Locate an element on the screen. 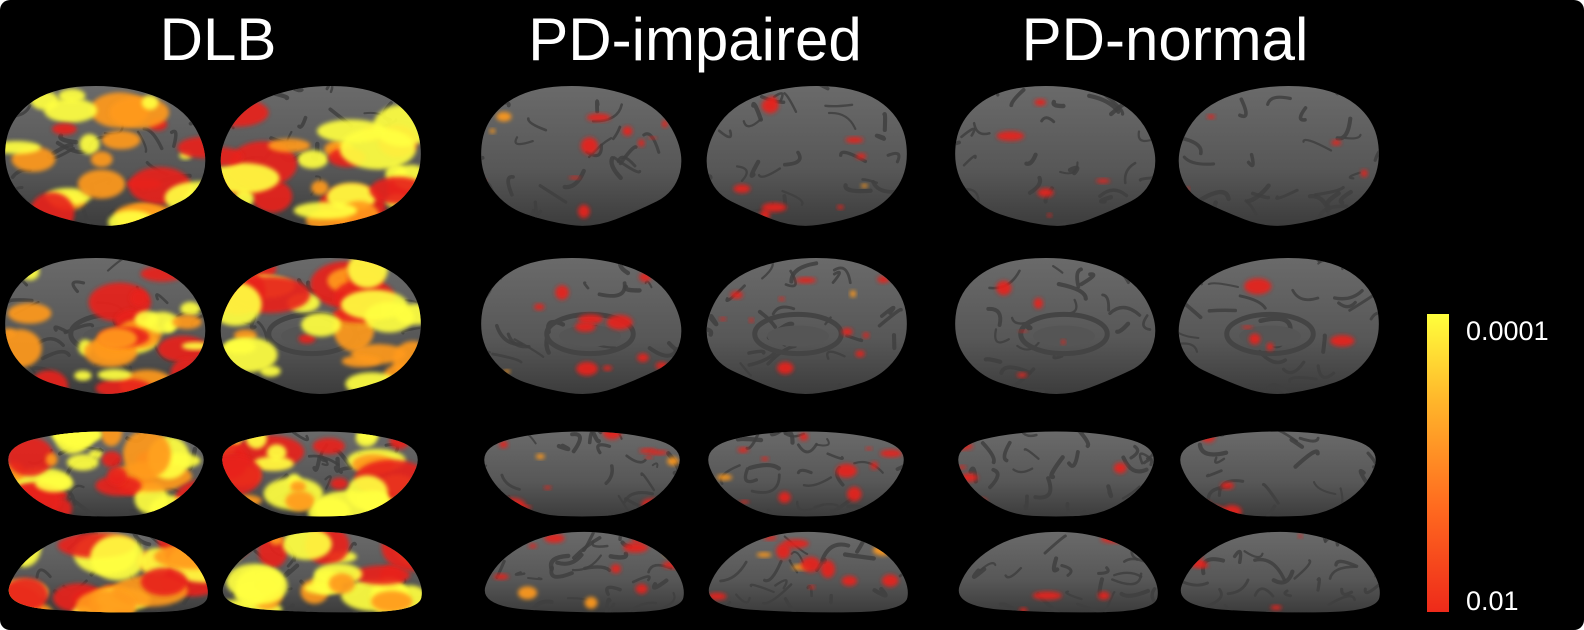 The height and width of the screenshot is (630, 1584). brain-dlb-medial-right is located at coordinates (320, 326).